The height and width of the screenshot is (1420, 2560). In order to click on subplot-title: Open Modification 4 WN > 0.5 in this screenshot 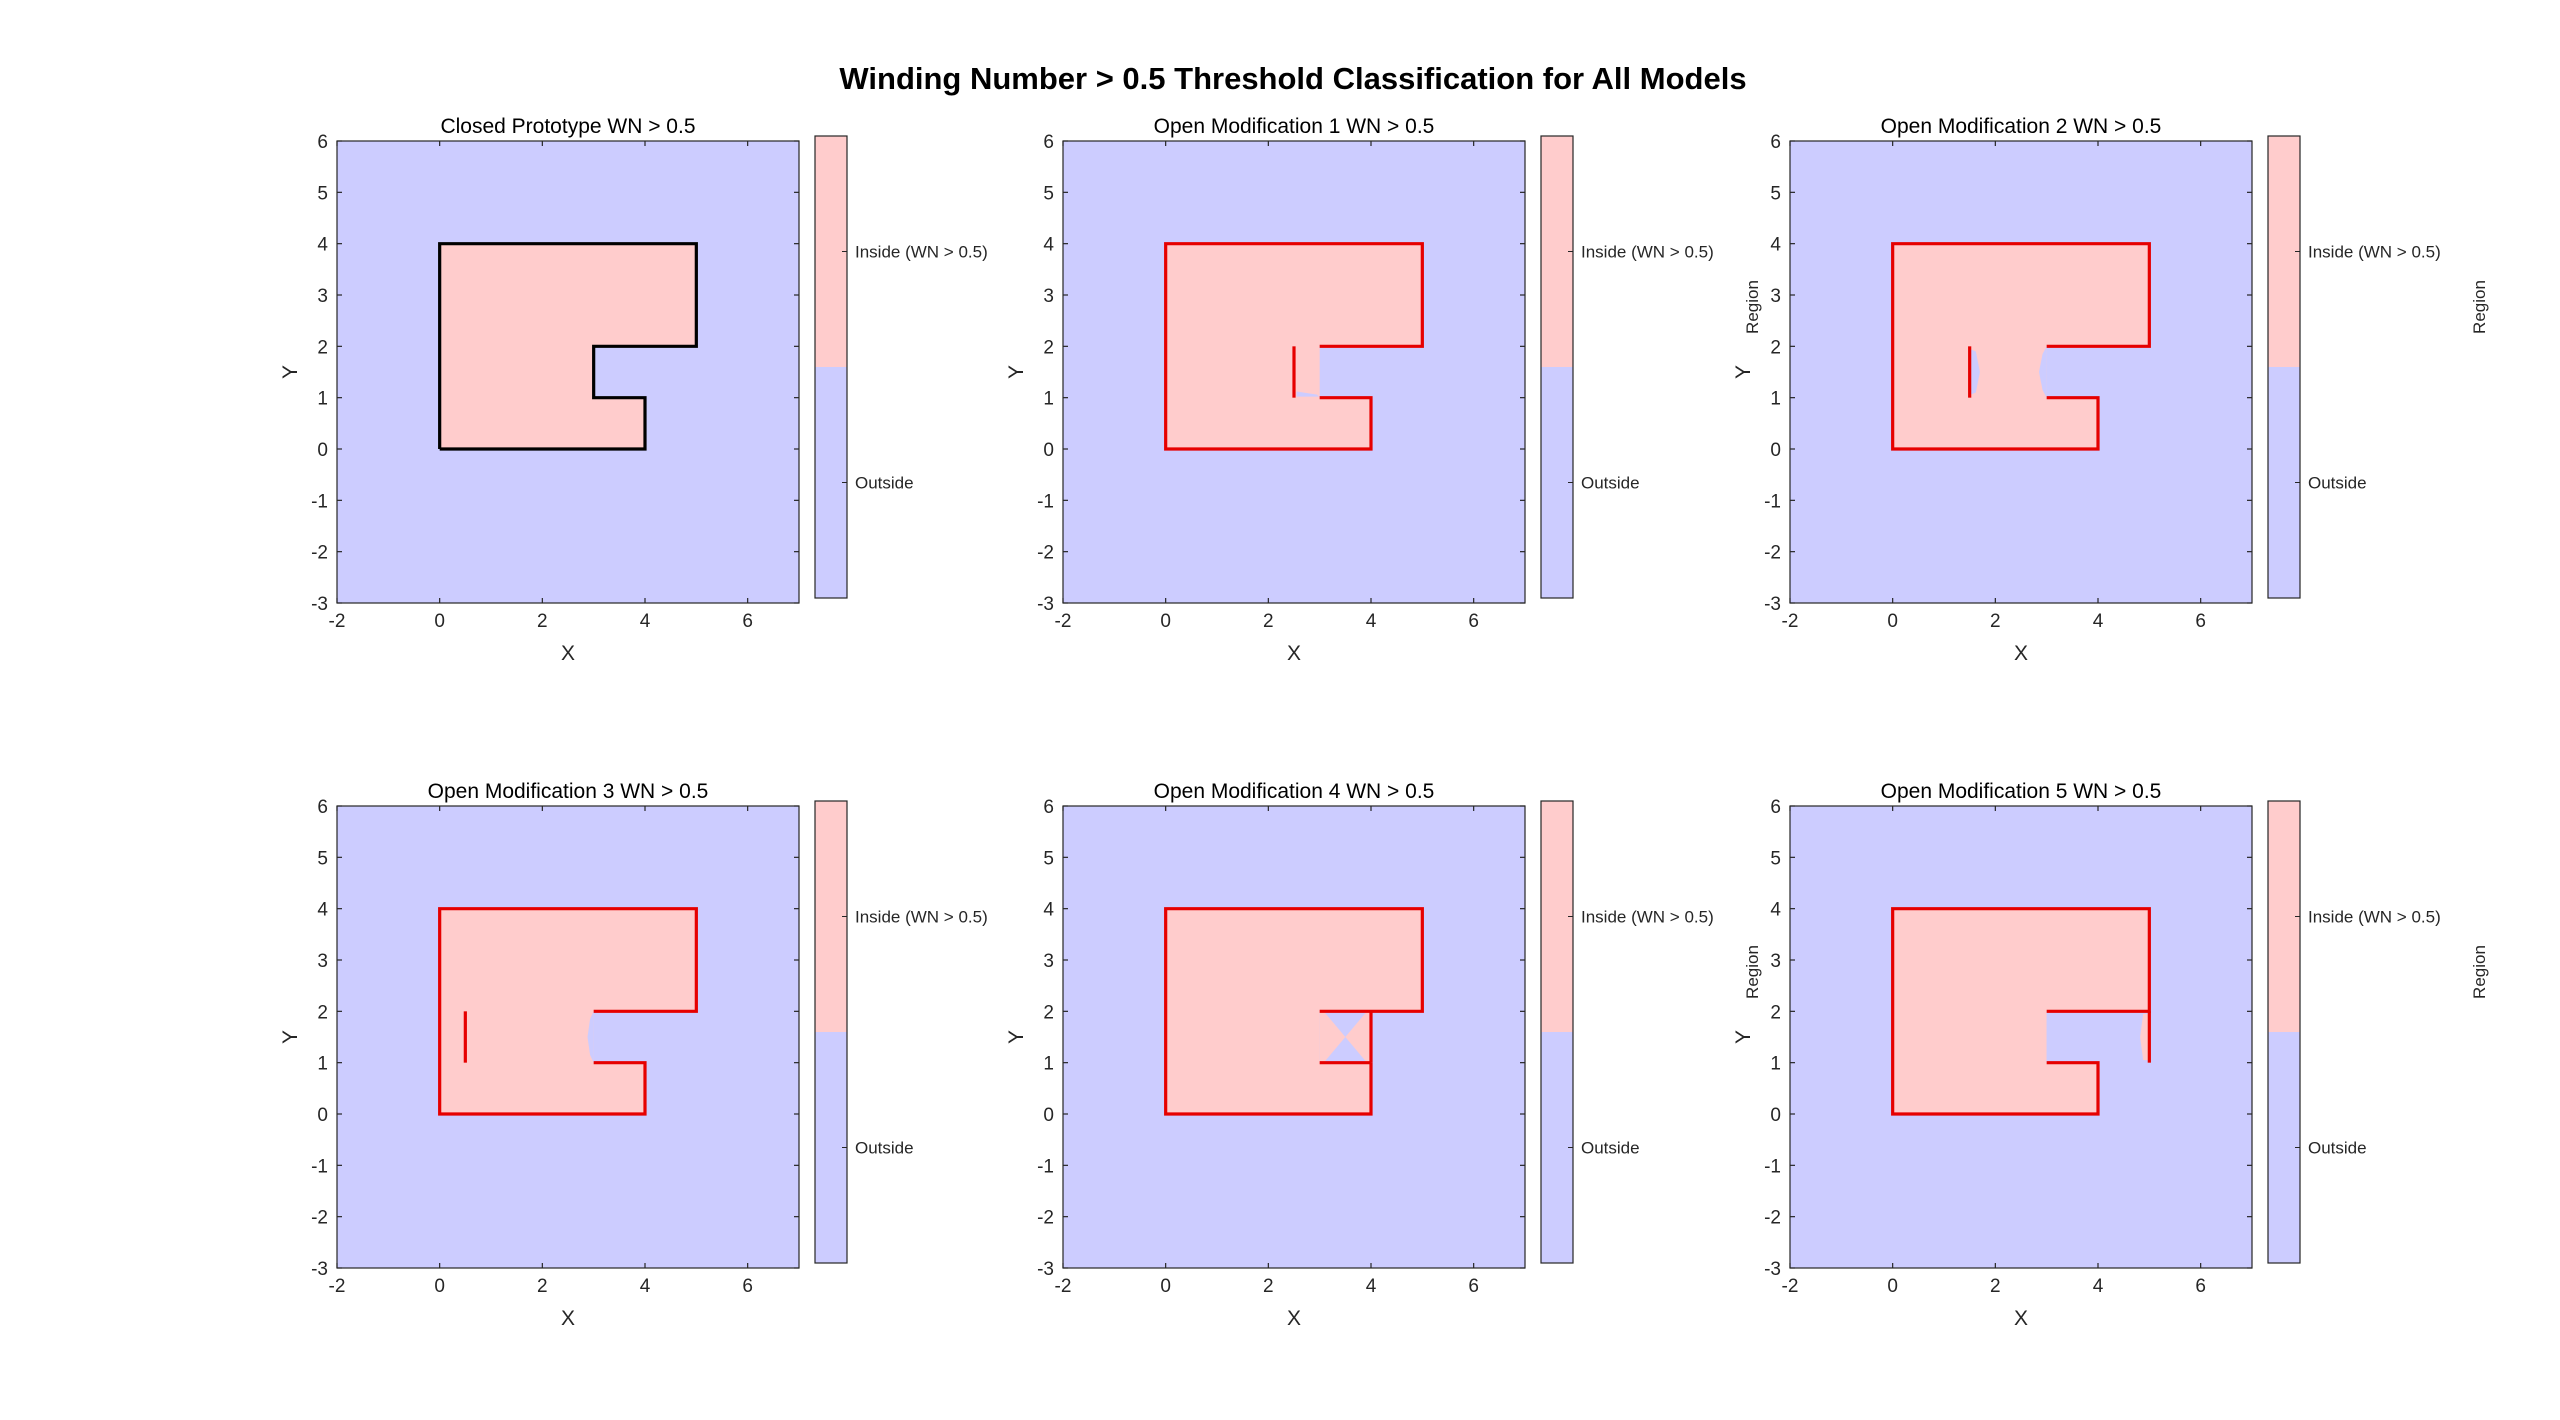, I will do `click(1294, 791)`.